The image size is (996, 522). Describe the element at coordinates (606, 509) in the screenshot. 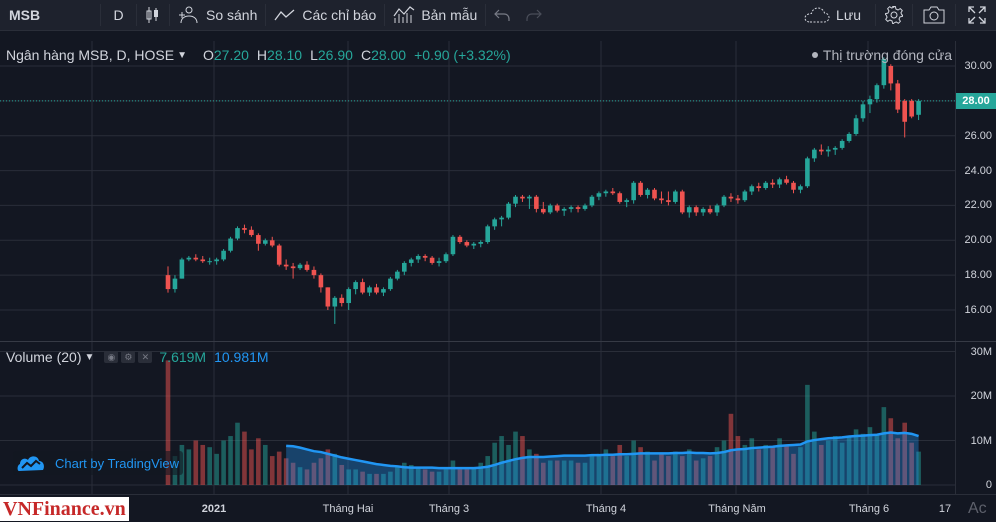

I see `time-tick-label: Tháng 4` at that location.